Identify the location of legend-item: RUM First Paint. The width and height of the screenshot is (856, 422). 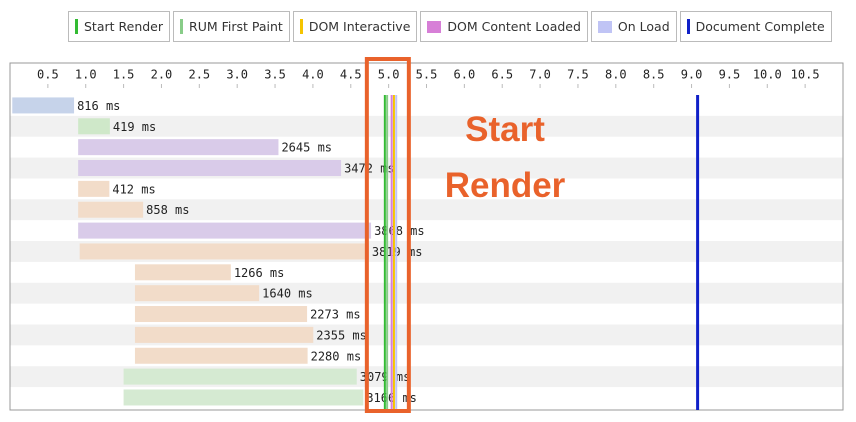
(231, 26).